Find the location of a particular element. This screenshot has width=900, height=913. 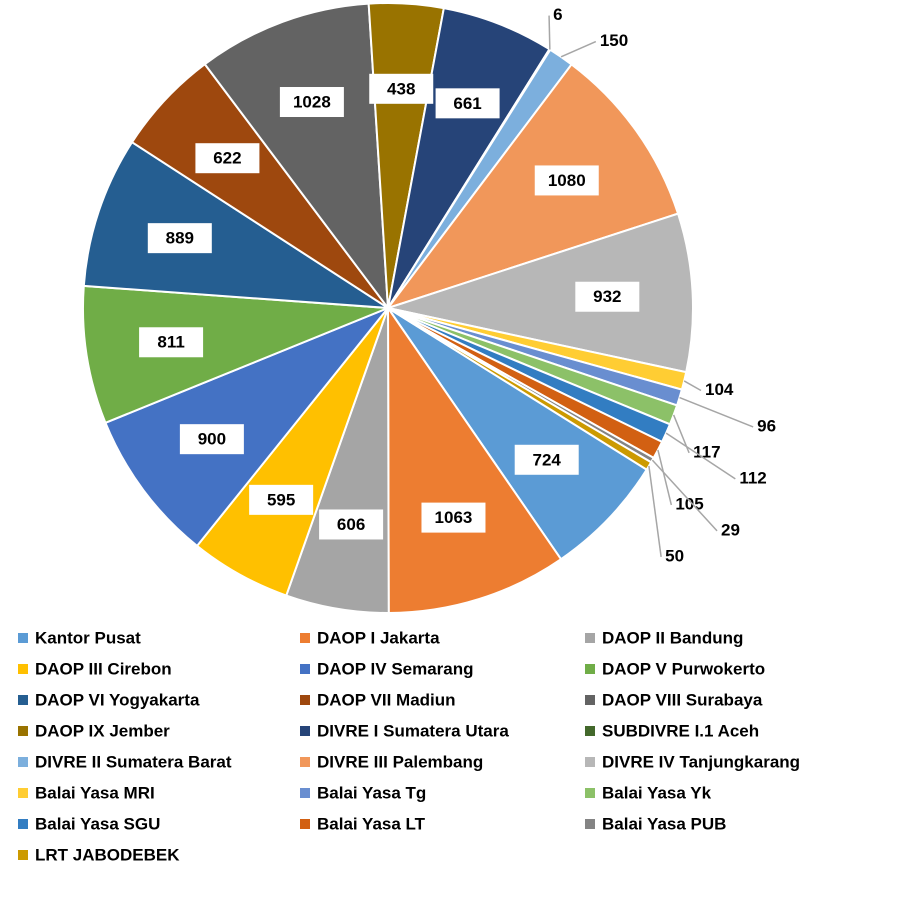

legend-label: Balai Yasa MRI is located at coordinates (95, 792).